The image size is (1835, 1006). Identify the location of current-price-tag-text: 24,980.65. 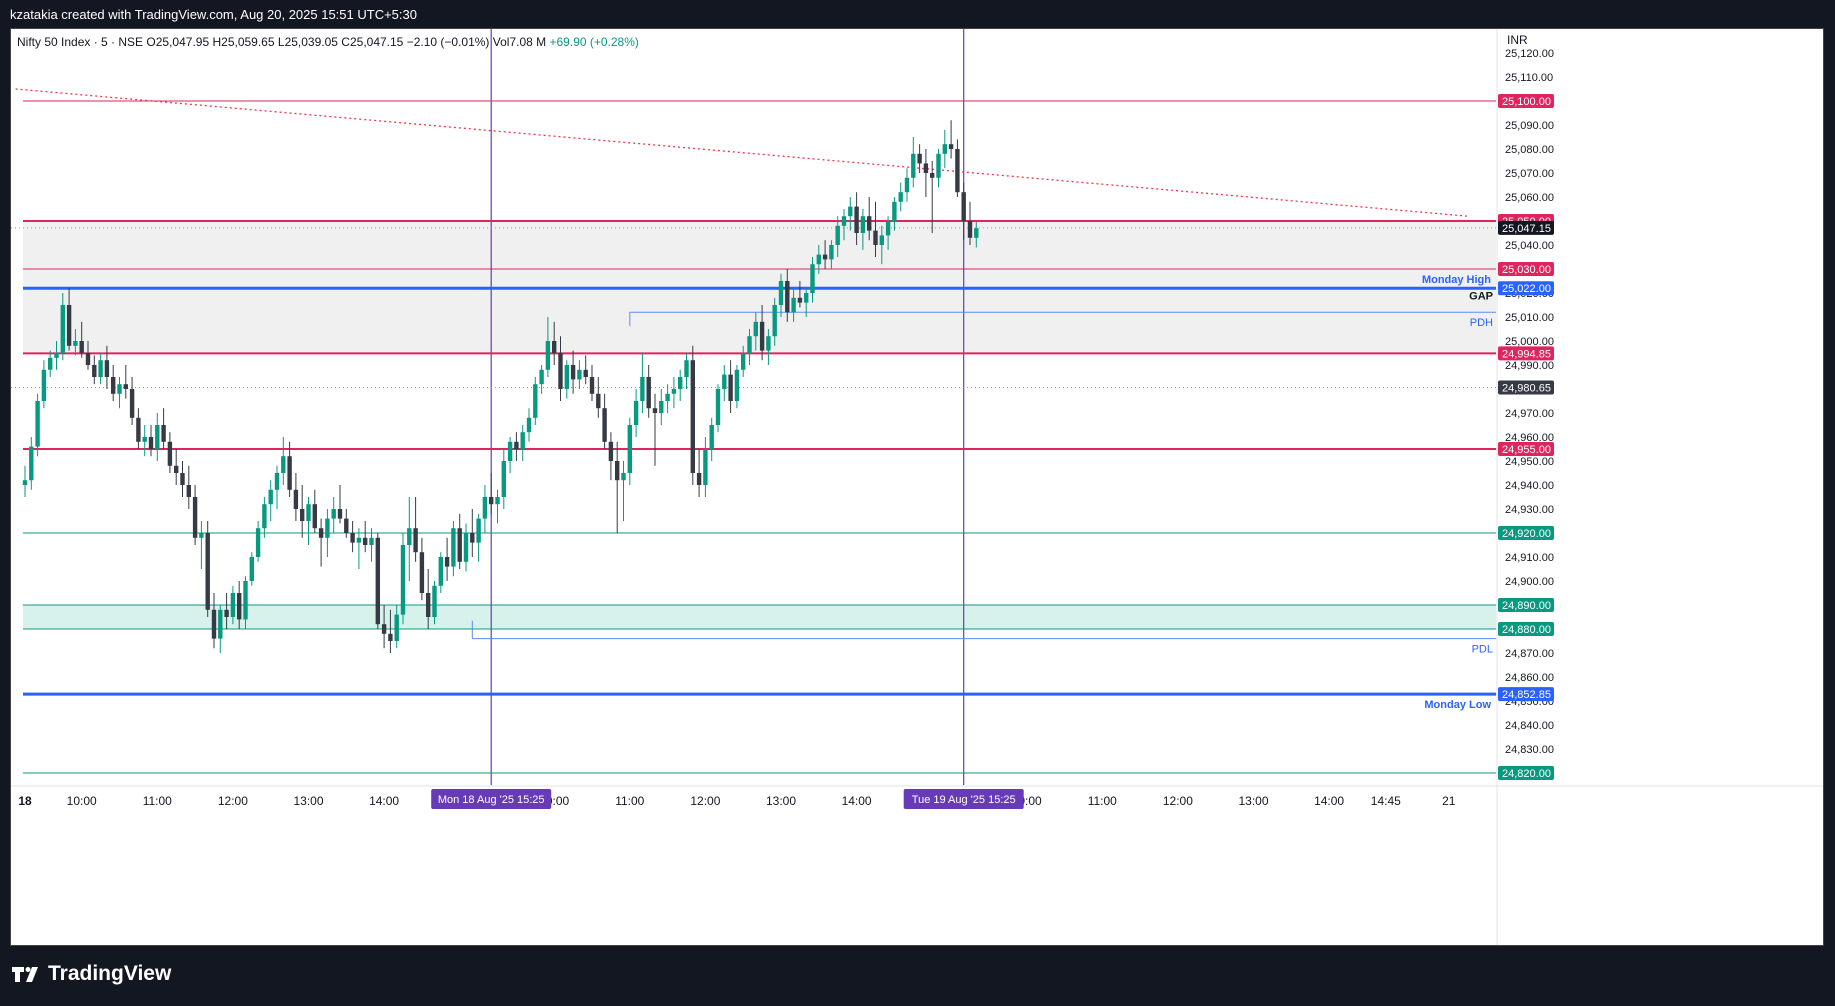
(1526, 388).